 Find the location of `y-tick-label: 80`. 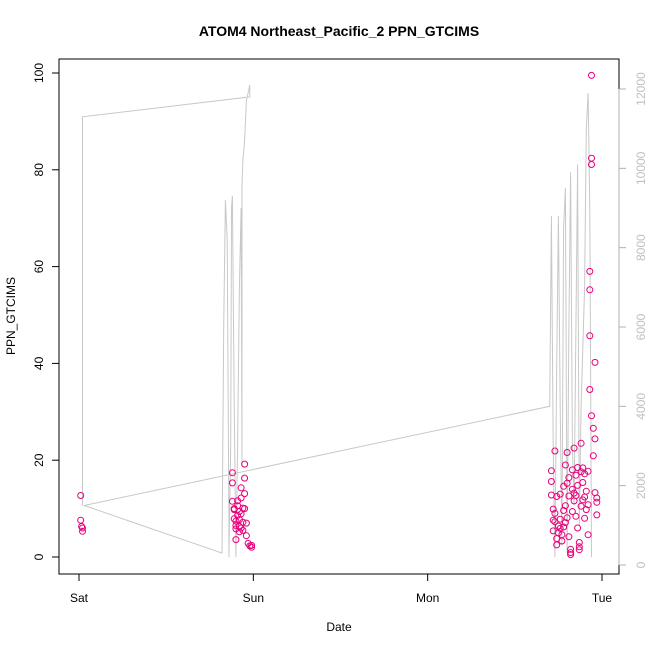

y-tick-label: 80 is located at coordinates (39, 170).